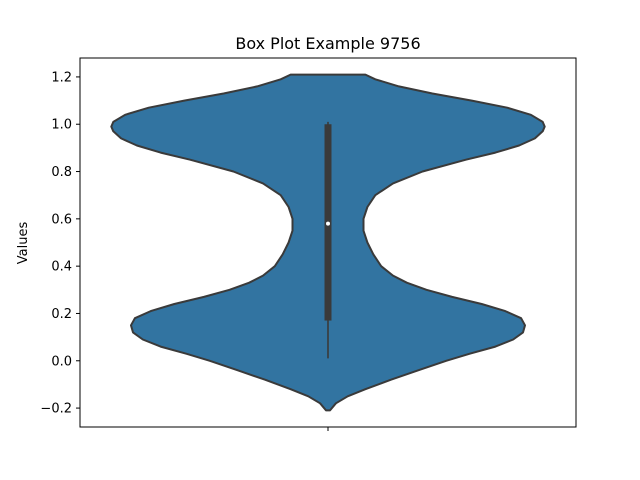  I want to click on y-axis: −0.2 0.0 0.2 0.4 0.6 0.8 1.0 1.2, so click(60, 243).